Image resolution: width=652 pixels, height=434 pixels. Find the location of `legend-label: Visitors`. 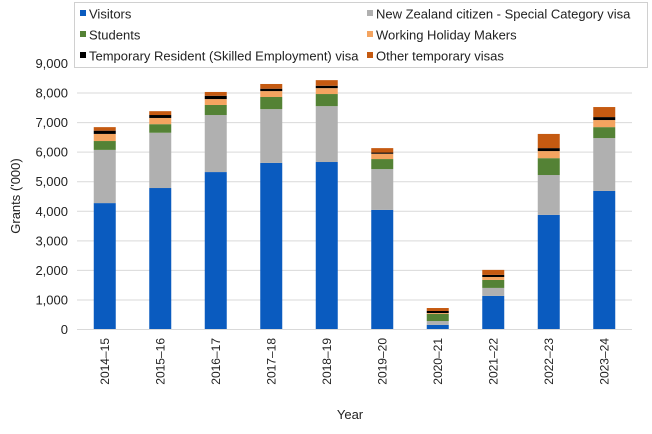

legend-label: Visitors is located at coordinates (110, 14).